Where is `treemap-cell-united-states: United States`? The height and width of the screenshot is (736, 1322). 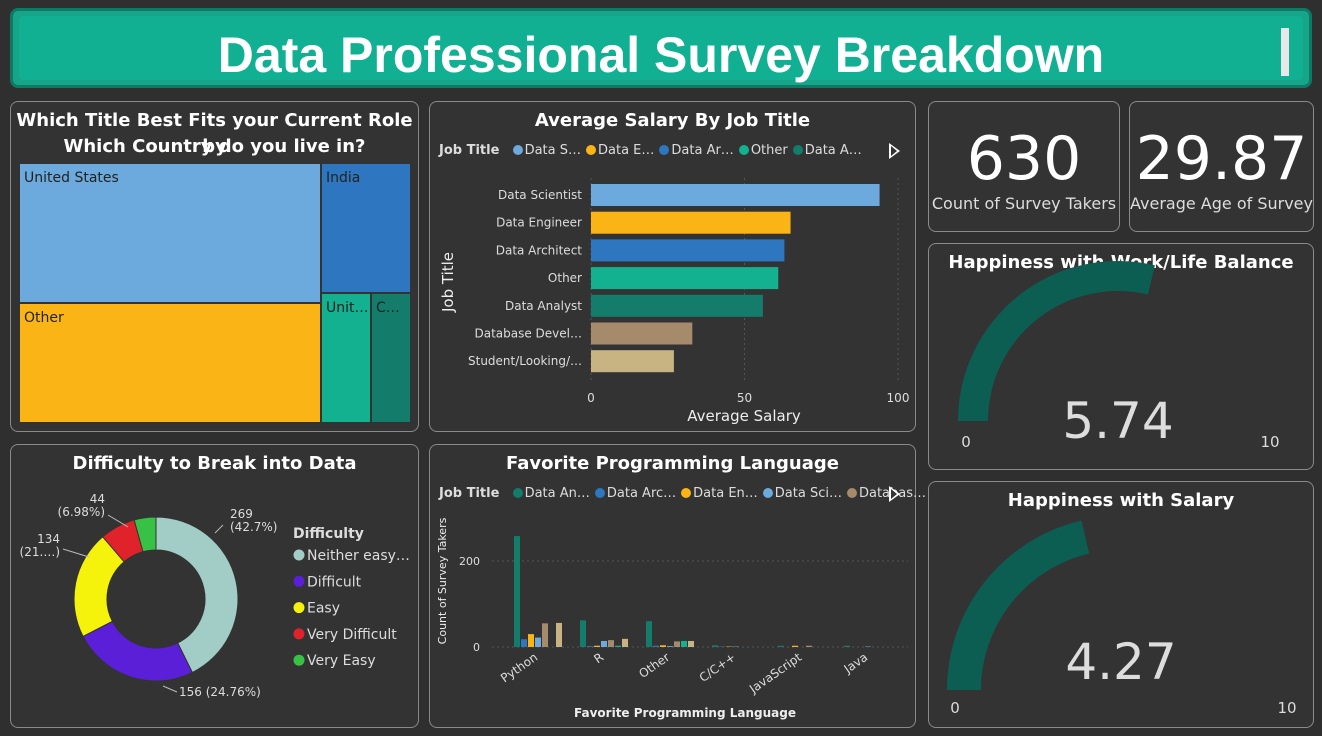 treemap-cell-united-states: United States is located at coordinates (170, 233).